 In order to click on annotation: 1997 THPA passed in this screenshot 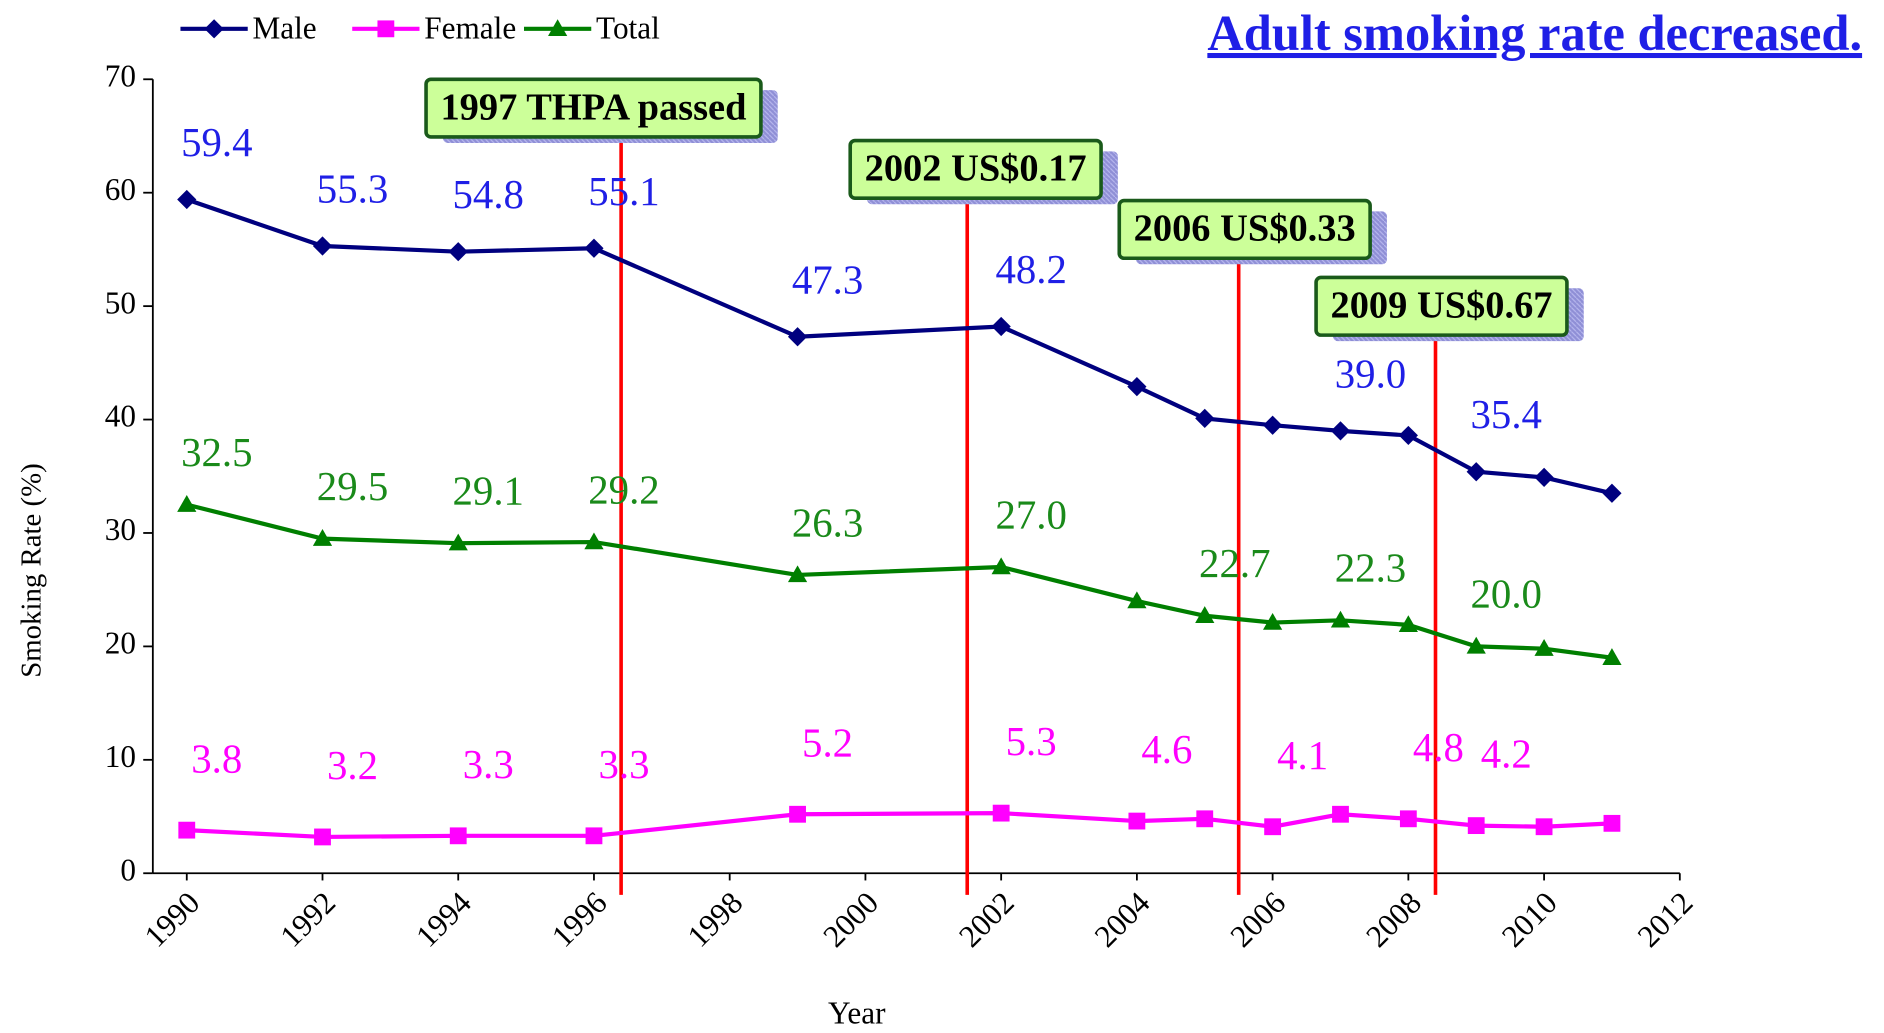, I will do `click(601, 110)`.